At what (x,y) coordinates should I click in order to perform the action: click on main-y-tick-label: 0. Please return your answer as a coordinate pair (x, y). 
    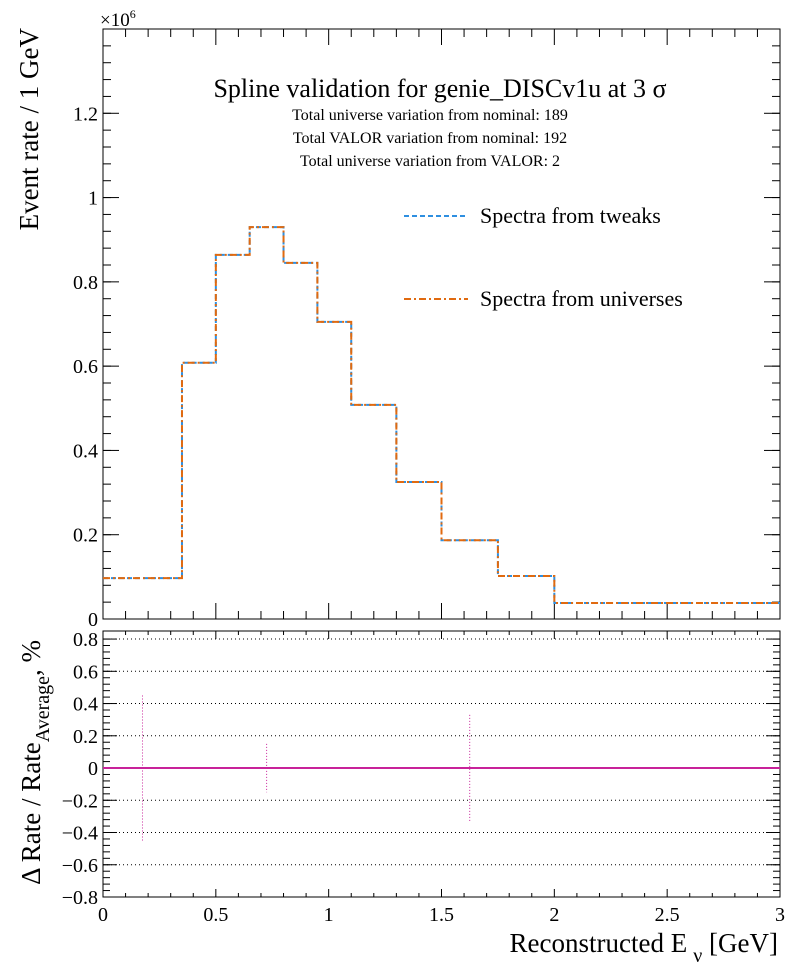
    Looking at the image, I should click on (93, 620).